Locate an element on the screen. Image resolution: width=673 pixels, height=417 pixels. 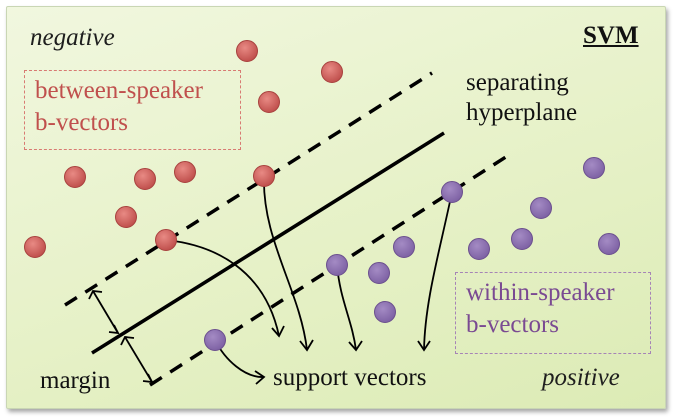
between-speaker-line1: between-speaker is located at coordinates (119, 90).